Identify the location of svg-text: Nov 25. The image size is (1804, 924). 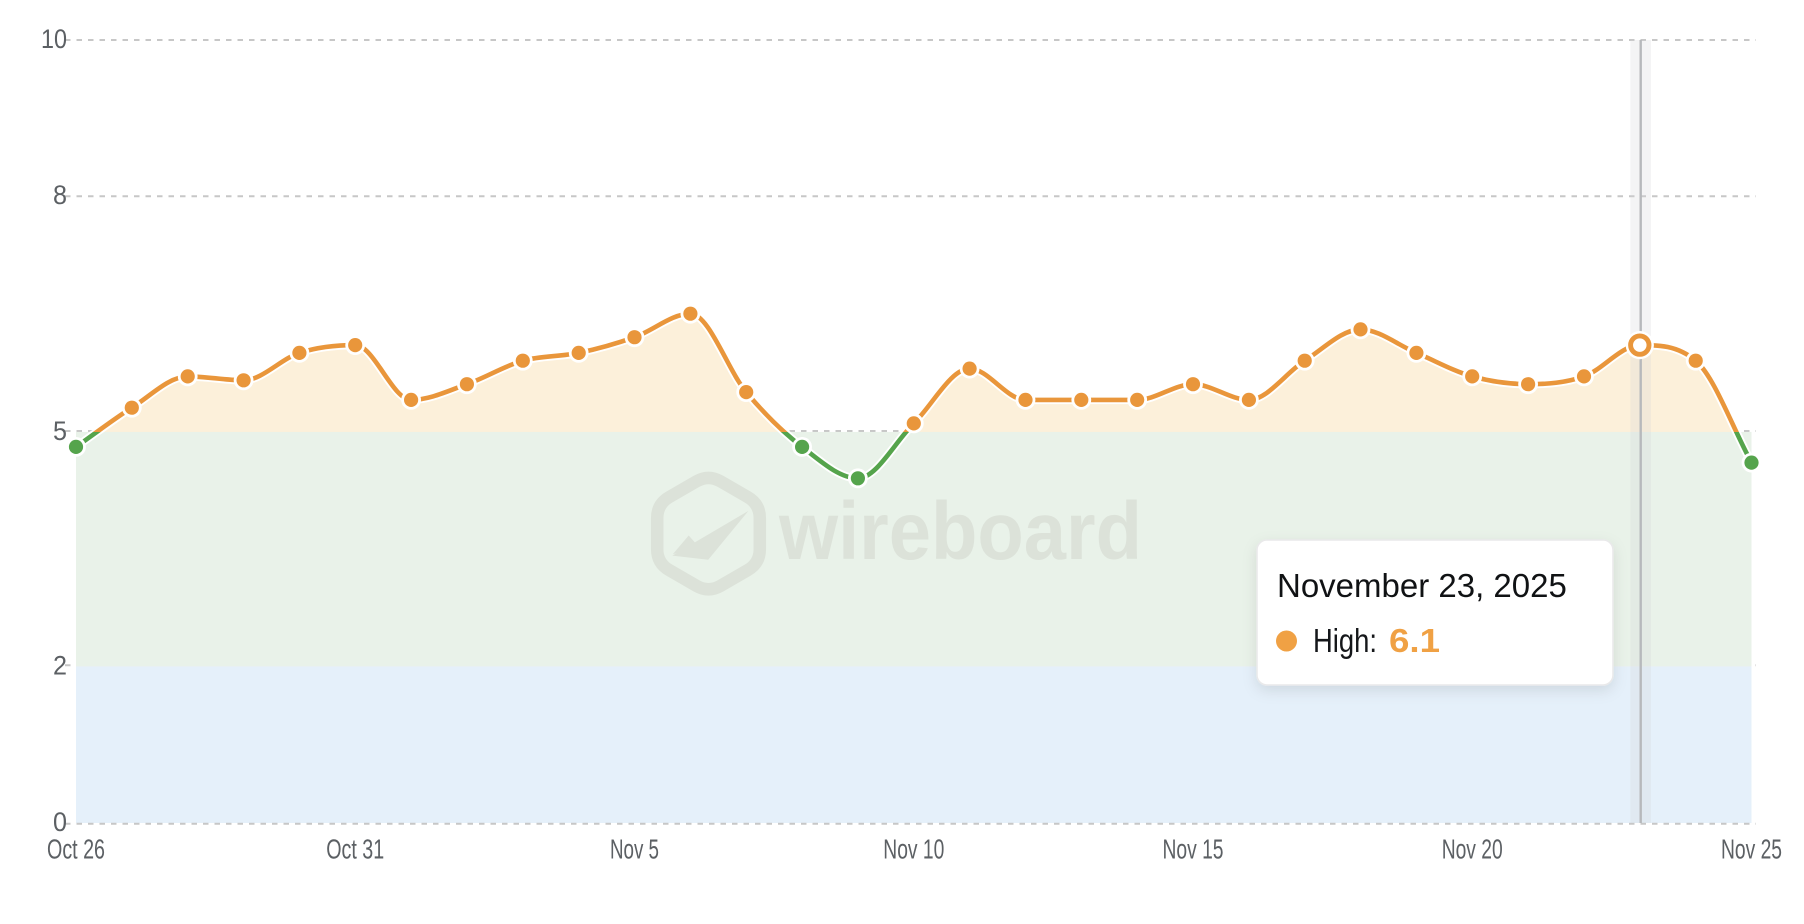
(1751, 849).